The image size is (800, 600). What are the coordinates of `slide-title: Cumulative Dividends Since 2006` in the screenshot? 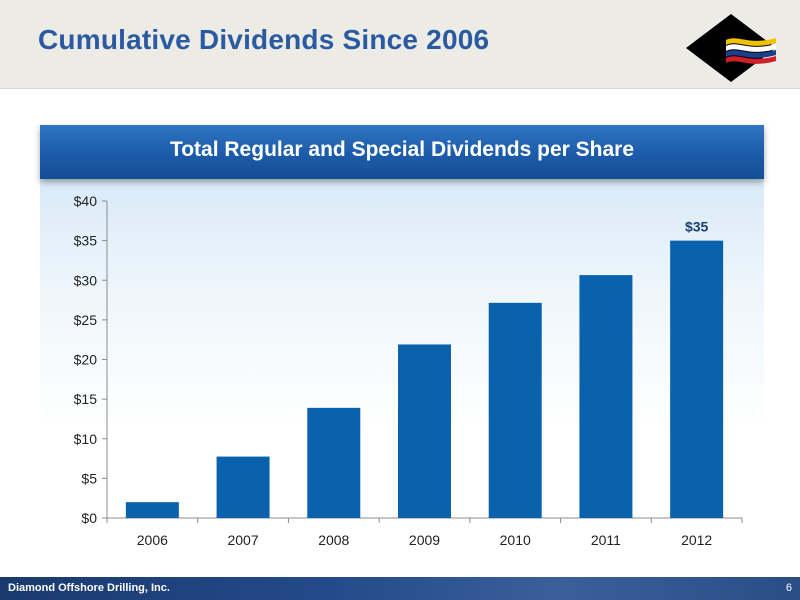 It's located at (264, 39).